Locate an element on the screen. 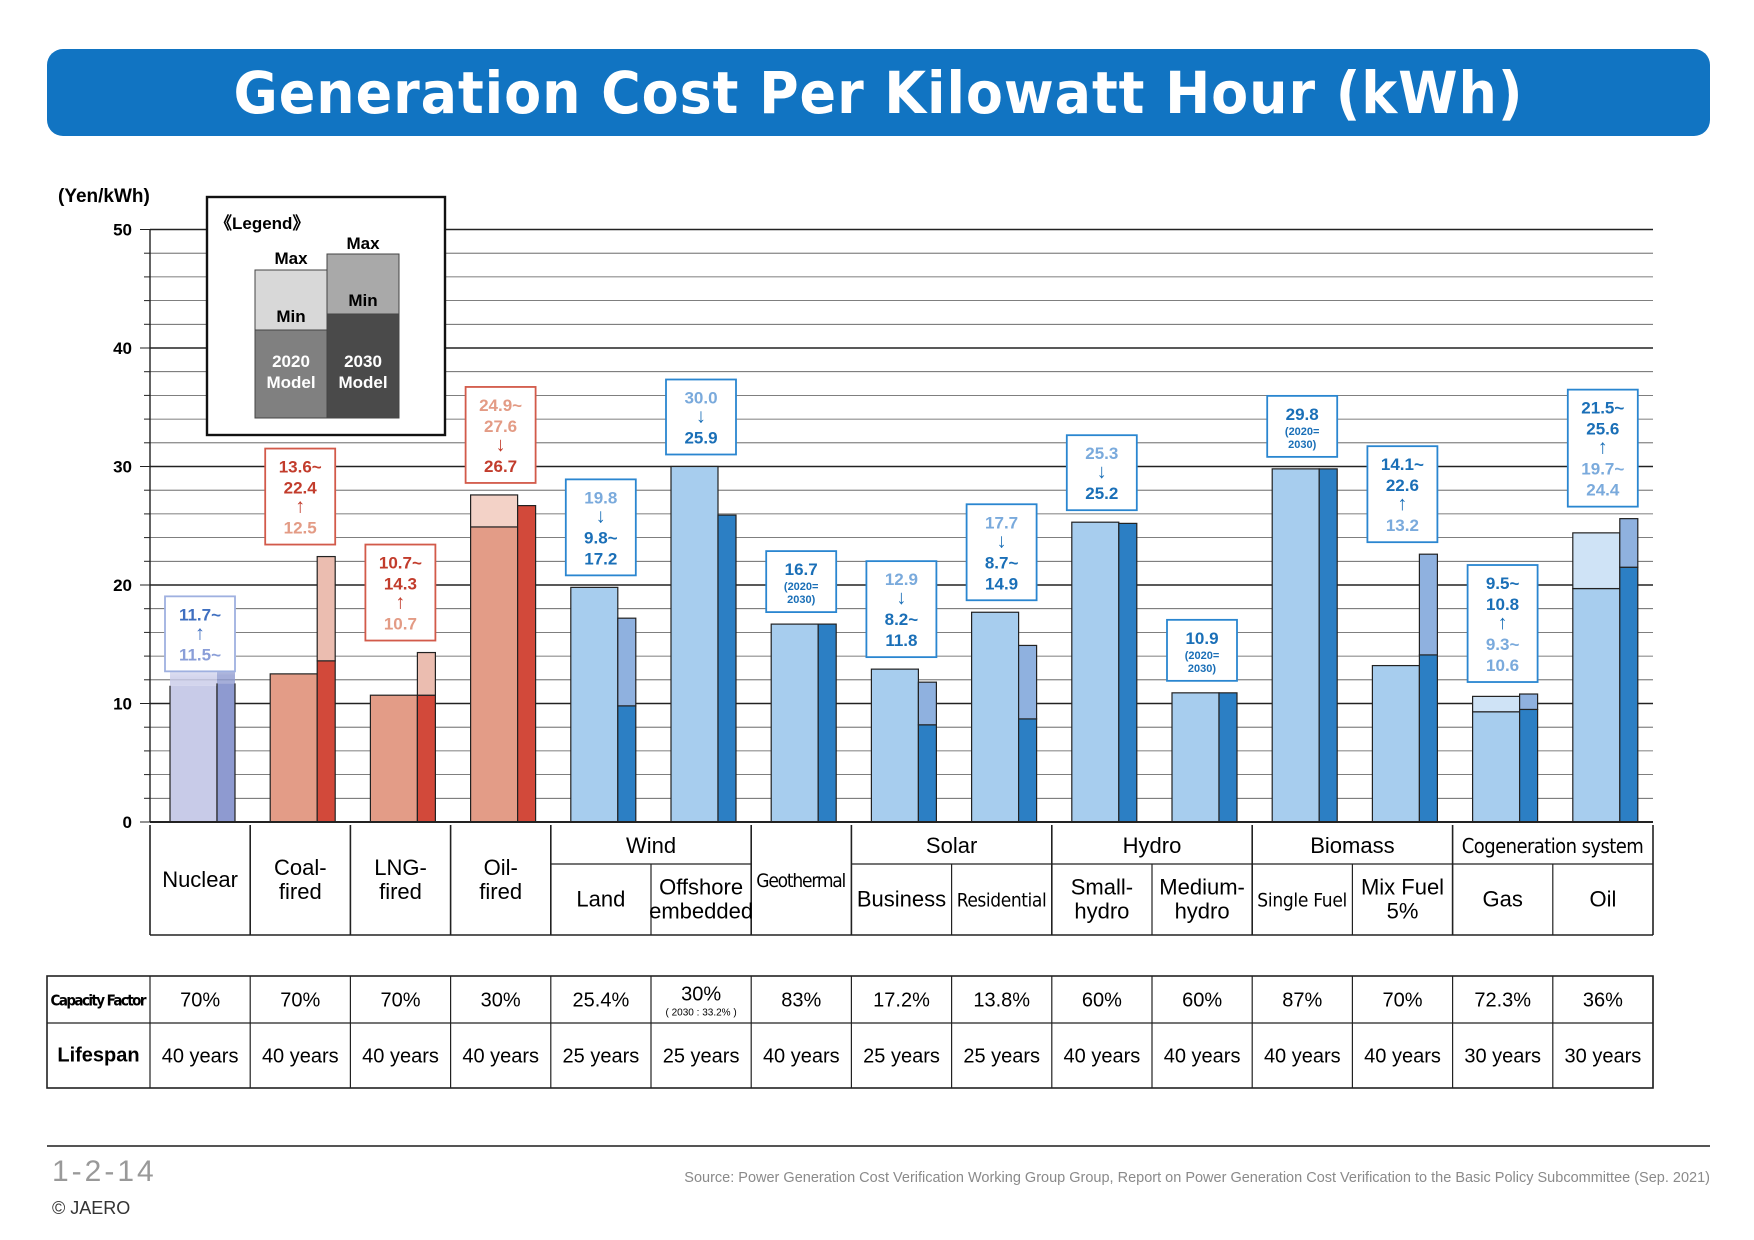 The width and height of the screenshot is (1754, 1240). y-tick-label: 0 is located at coordinates (127, 822).